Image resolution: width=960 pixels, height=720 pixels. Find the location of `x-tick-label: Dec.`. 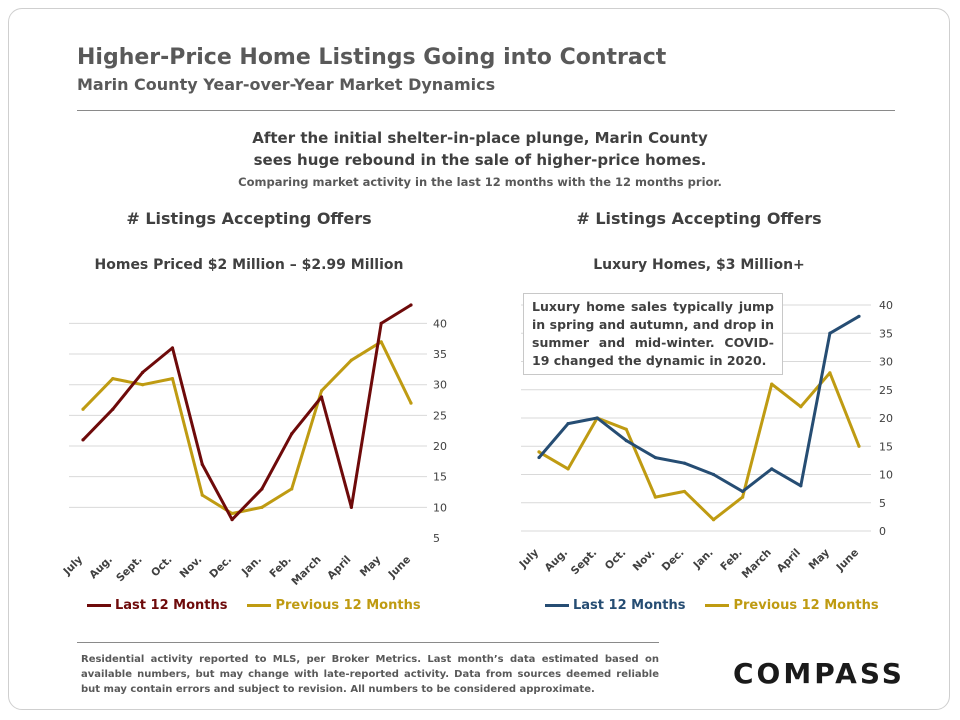

x-tick-label: Dec. is located at coordinates (220, 567).